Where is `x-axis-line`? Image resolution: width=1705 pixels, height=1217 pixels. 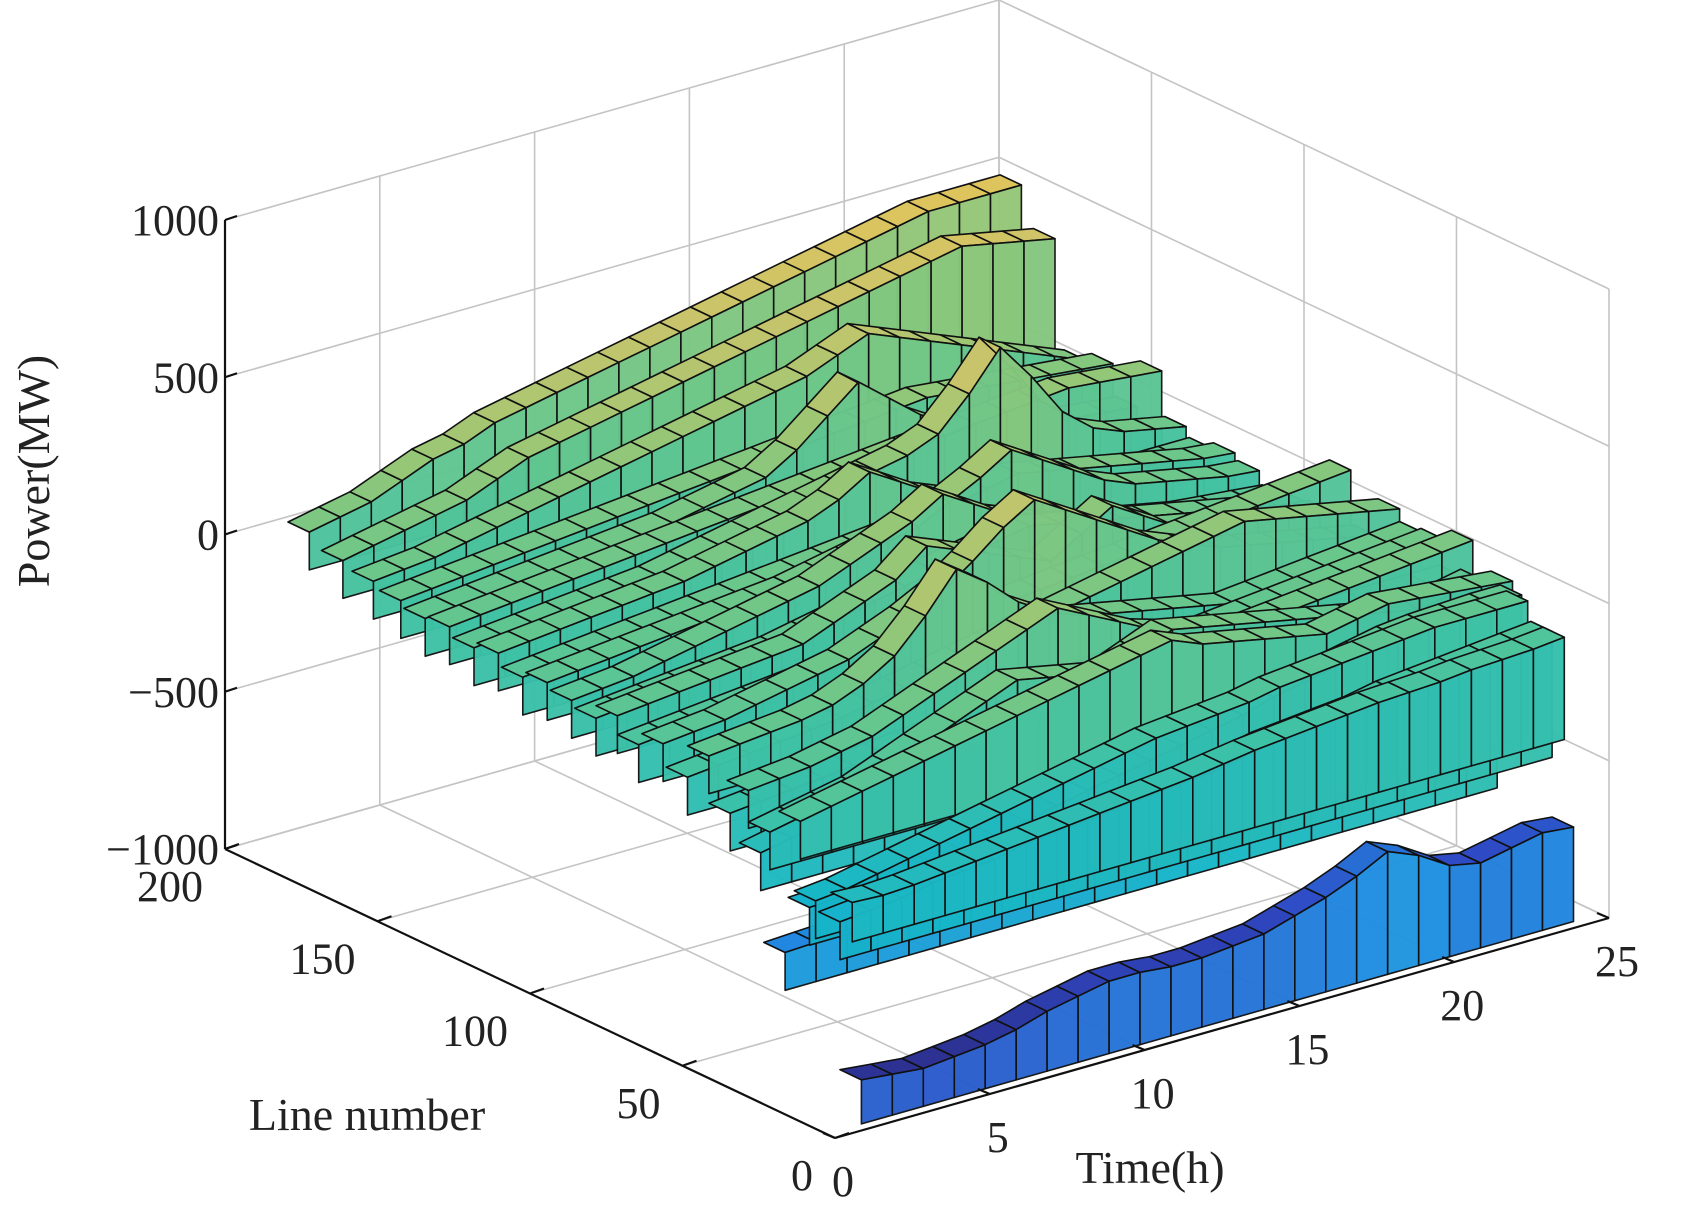 x-axis-line is located at coordinates (1222, 1028).